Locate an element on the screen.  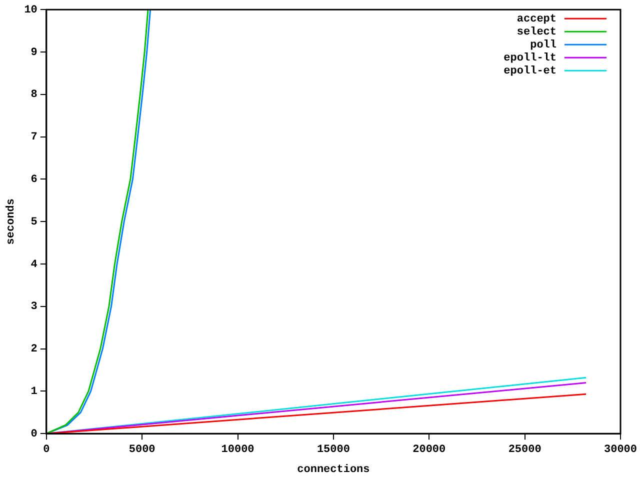
x-tick-label: 15000 is located at coordinates (333, 450).